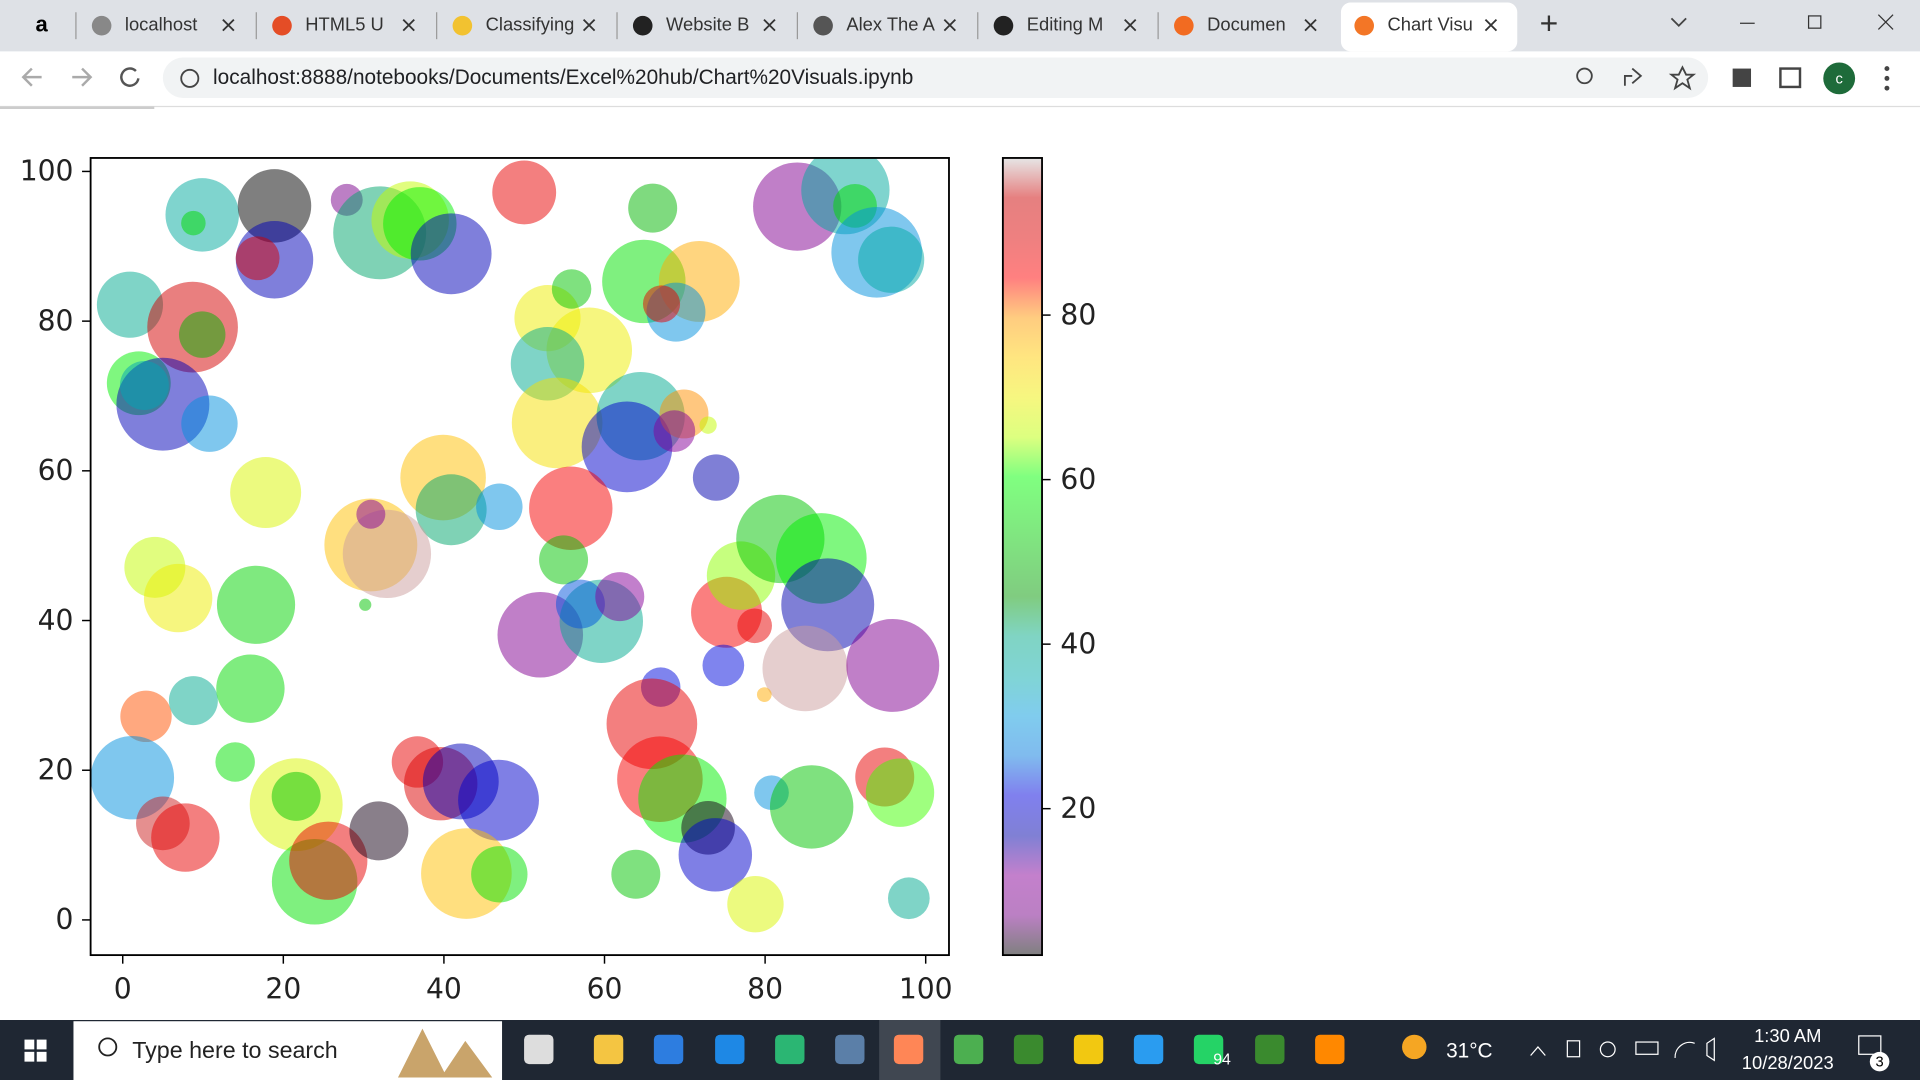 Image resolution: width=1920 pixels, height=1080 pixels. Describe the element at coordinates (235, 1050) in the screenshot. I see `search-placeholder: Type here to search` at that location.